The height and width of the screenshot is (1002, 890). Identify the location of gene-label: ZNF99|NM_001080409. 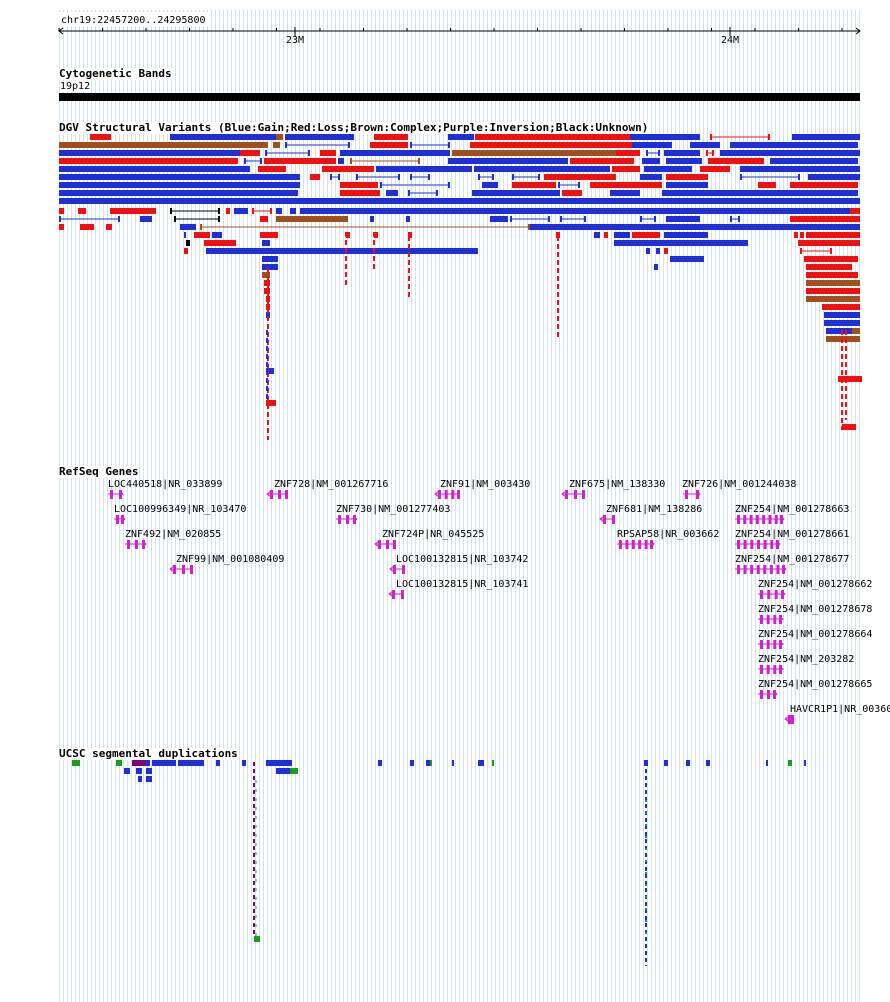
(230, 559).